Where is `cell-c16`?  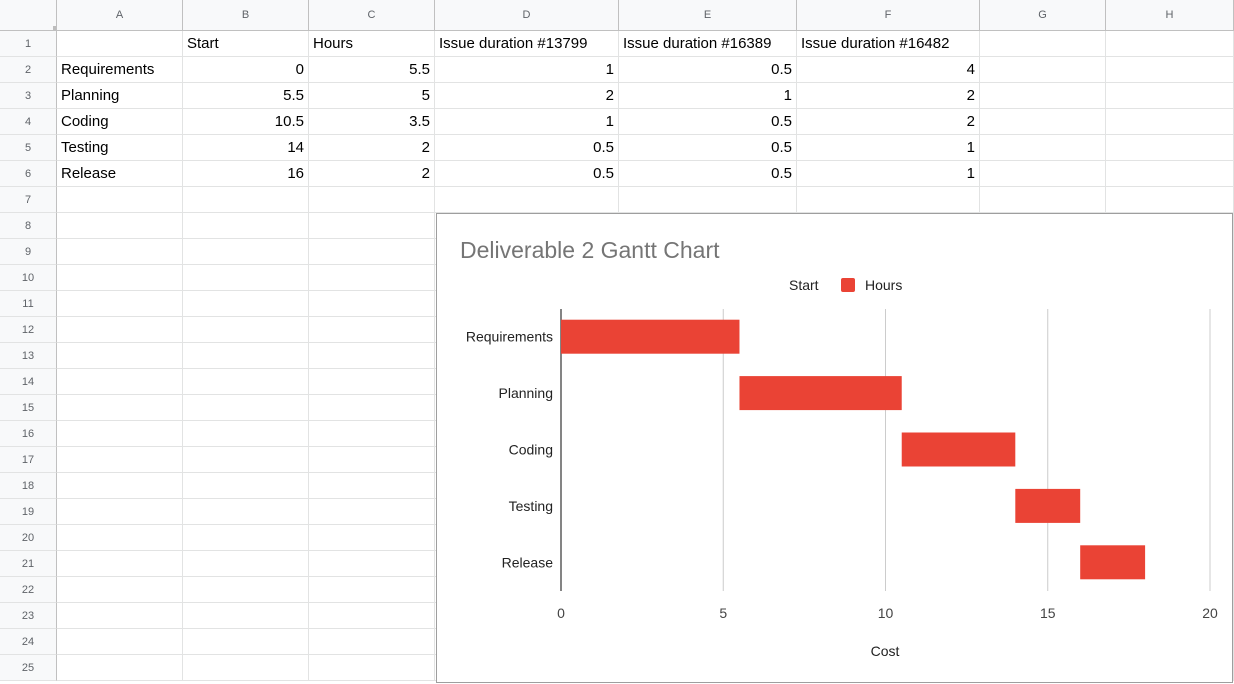
cell-c16 is located at coordinates (372, 434).